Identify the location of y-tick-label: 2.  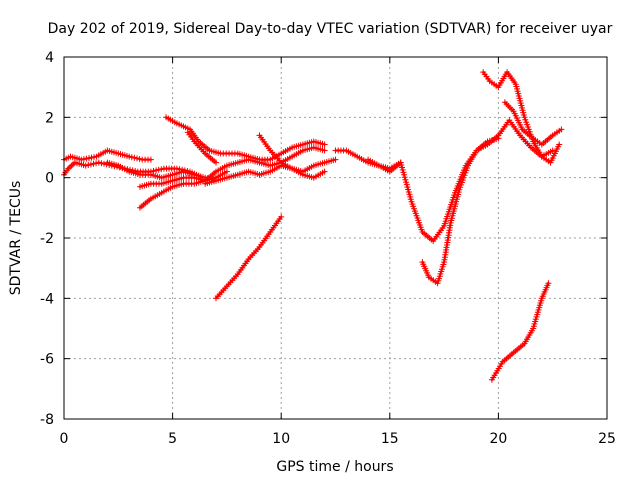
(49, 118).